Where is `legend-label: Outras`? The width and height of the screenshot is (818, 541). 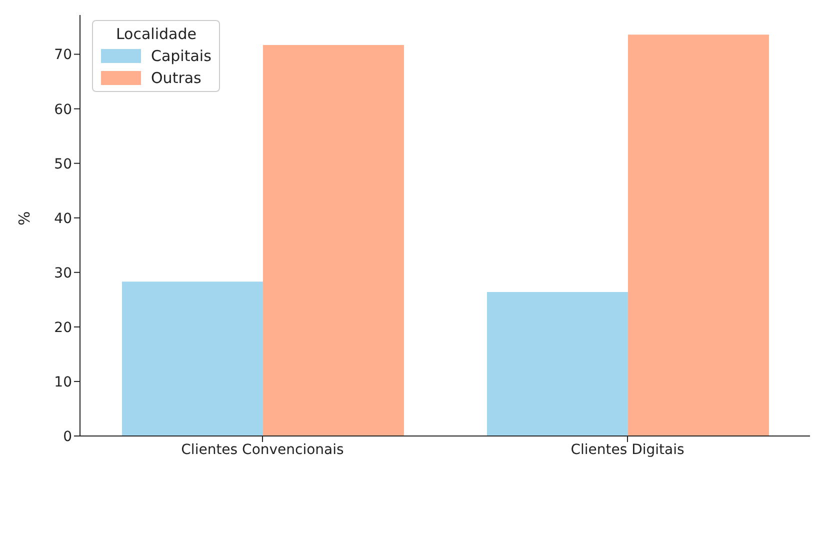 legend-label: Outras is located at coordinates (176, 78).